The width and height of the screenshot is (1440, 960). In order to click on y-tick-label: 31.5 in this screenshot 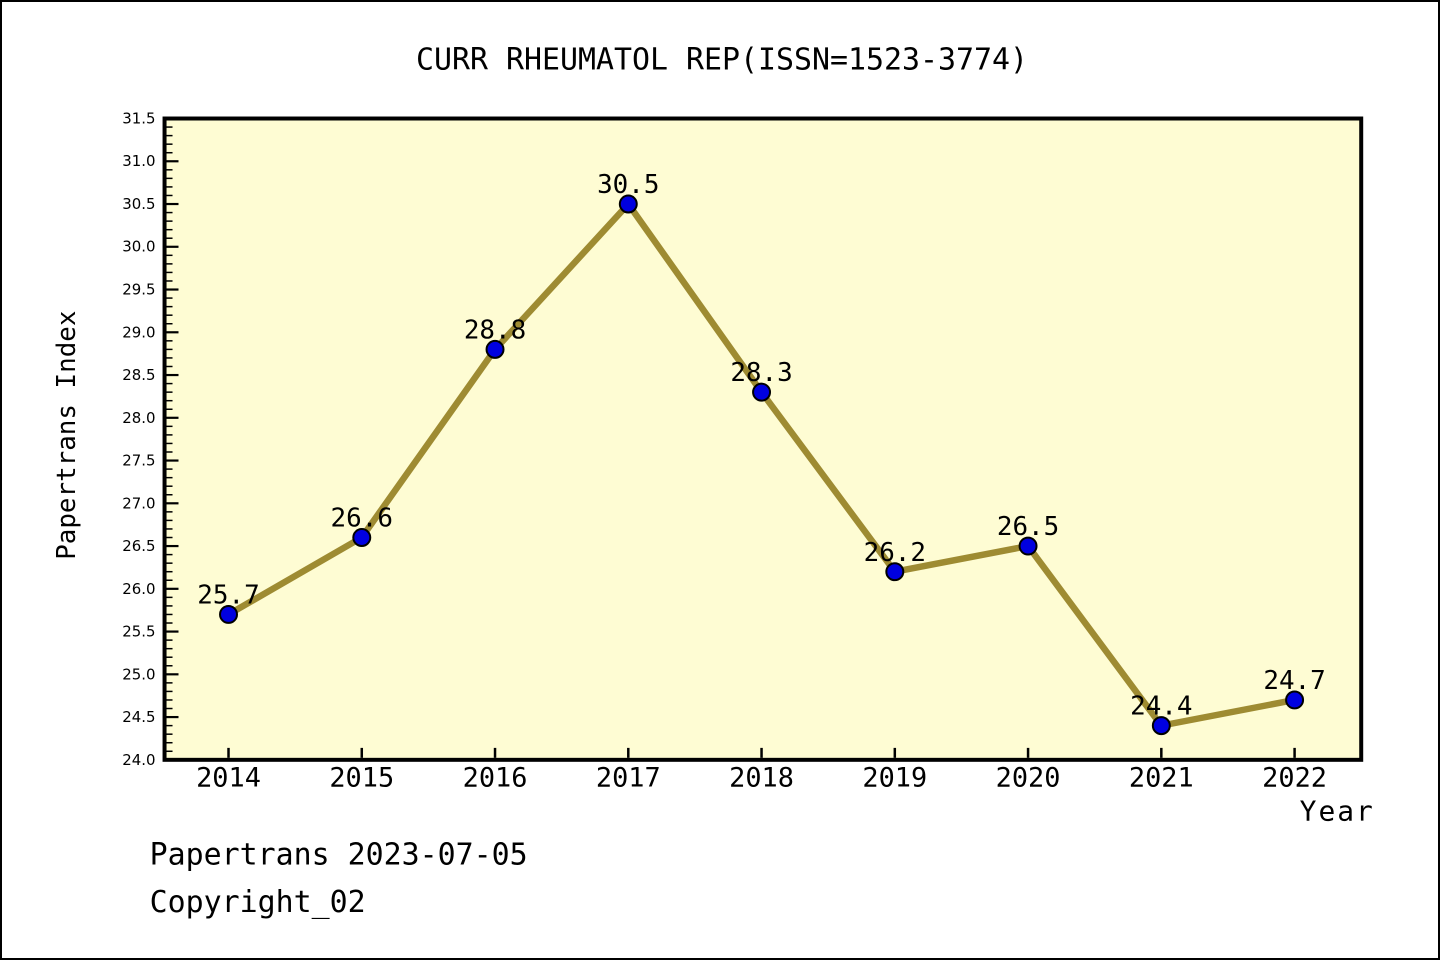, I will do `click(138, 119)`.